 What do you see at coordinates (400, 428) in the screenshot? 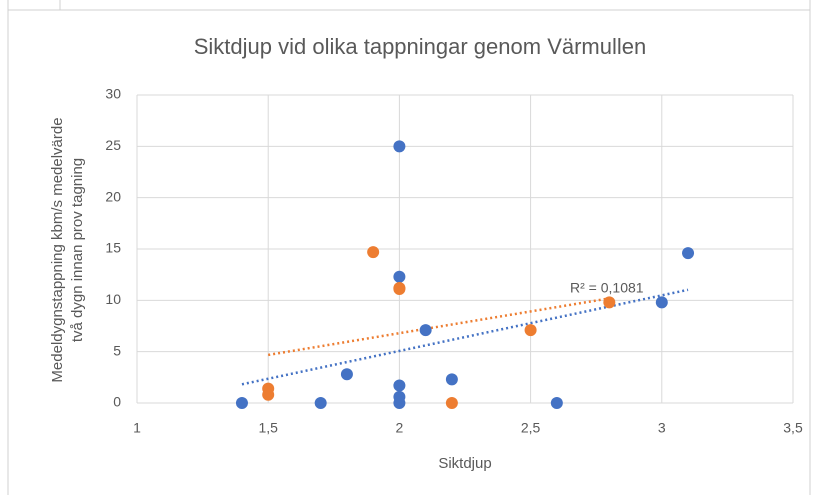
I see `x-tick-label: 2` at bounding box center [400, 428].